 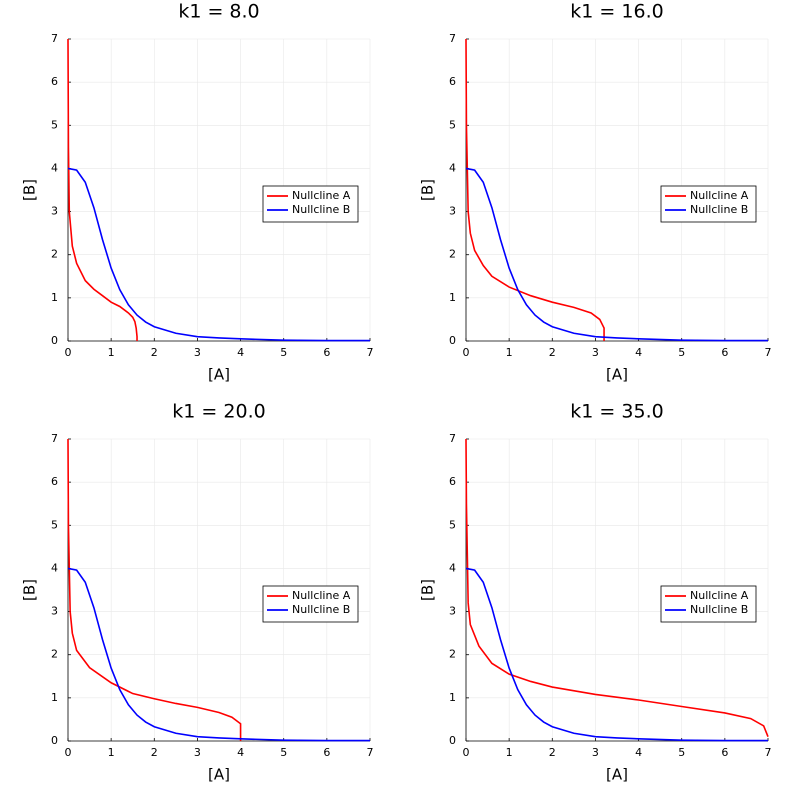 What do you see at coordinates (616, 412) in the screenshot?
I see `chart-title: k1 = 35.0` at bounding box center [616, 412].